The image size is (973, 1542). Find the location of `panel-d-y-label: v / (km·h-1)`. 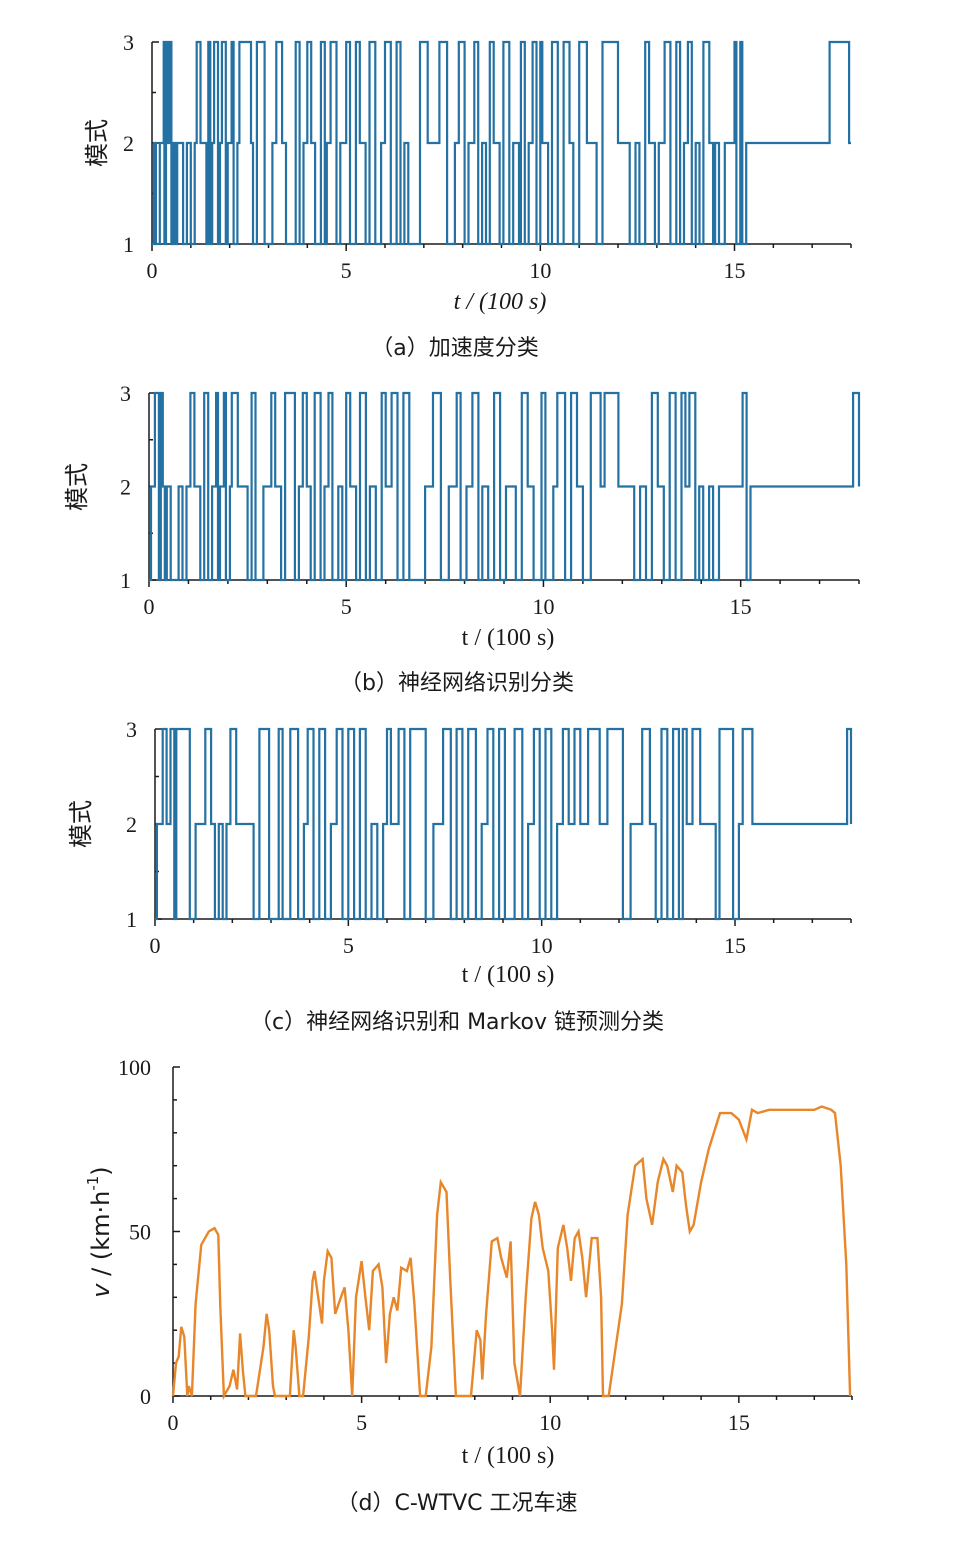

panel-d-y-label: v / (km·h-1) is located at coordinates (100, 1231).